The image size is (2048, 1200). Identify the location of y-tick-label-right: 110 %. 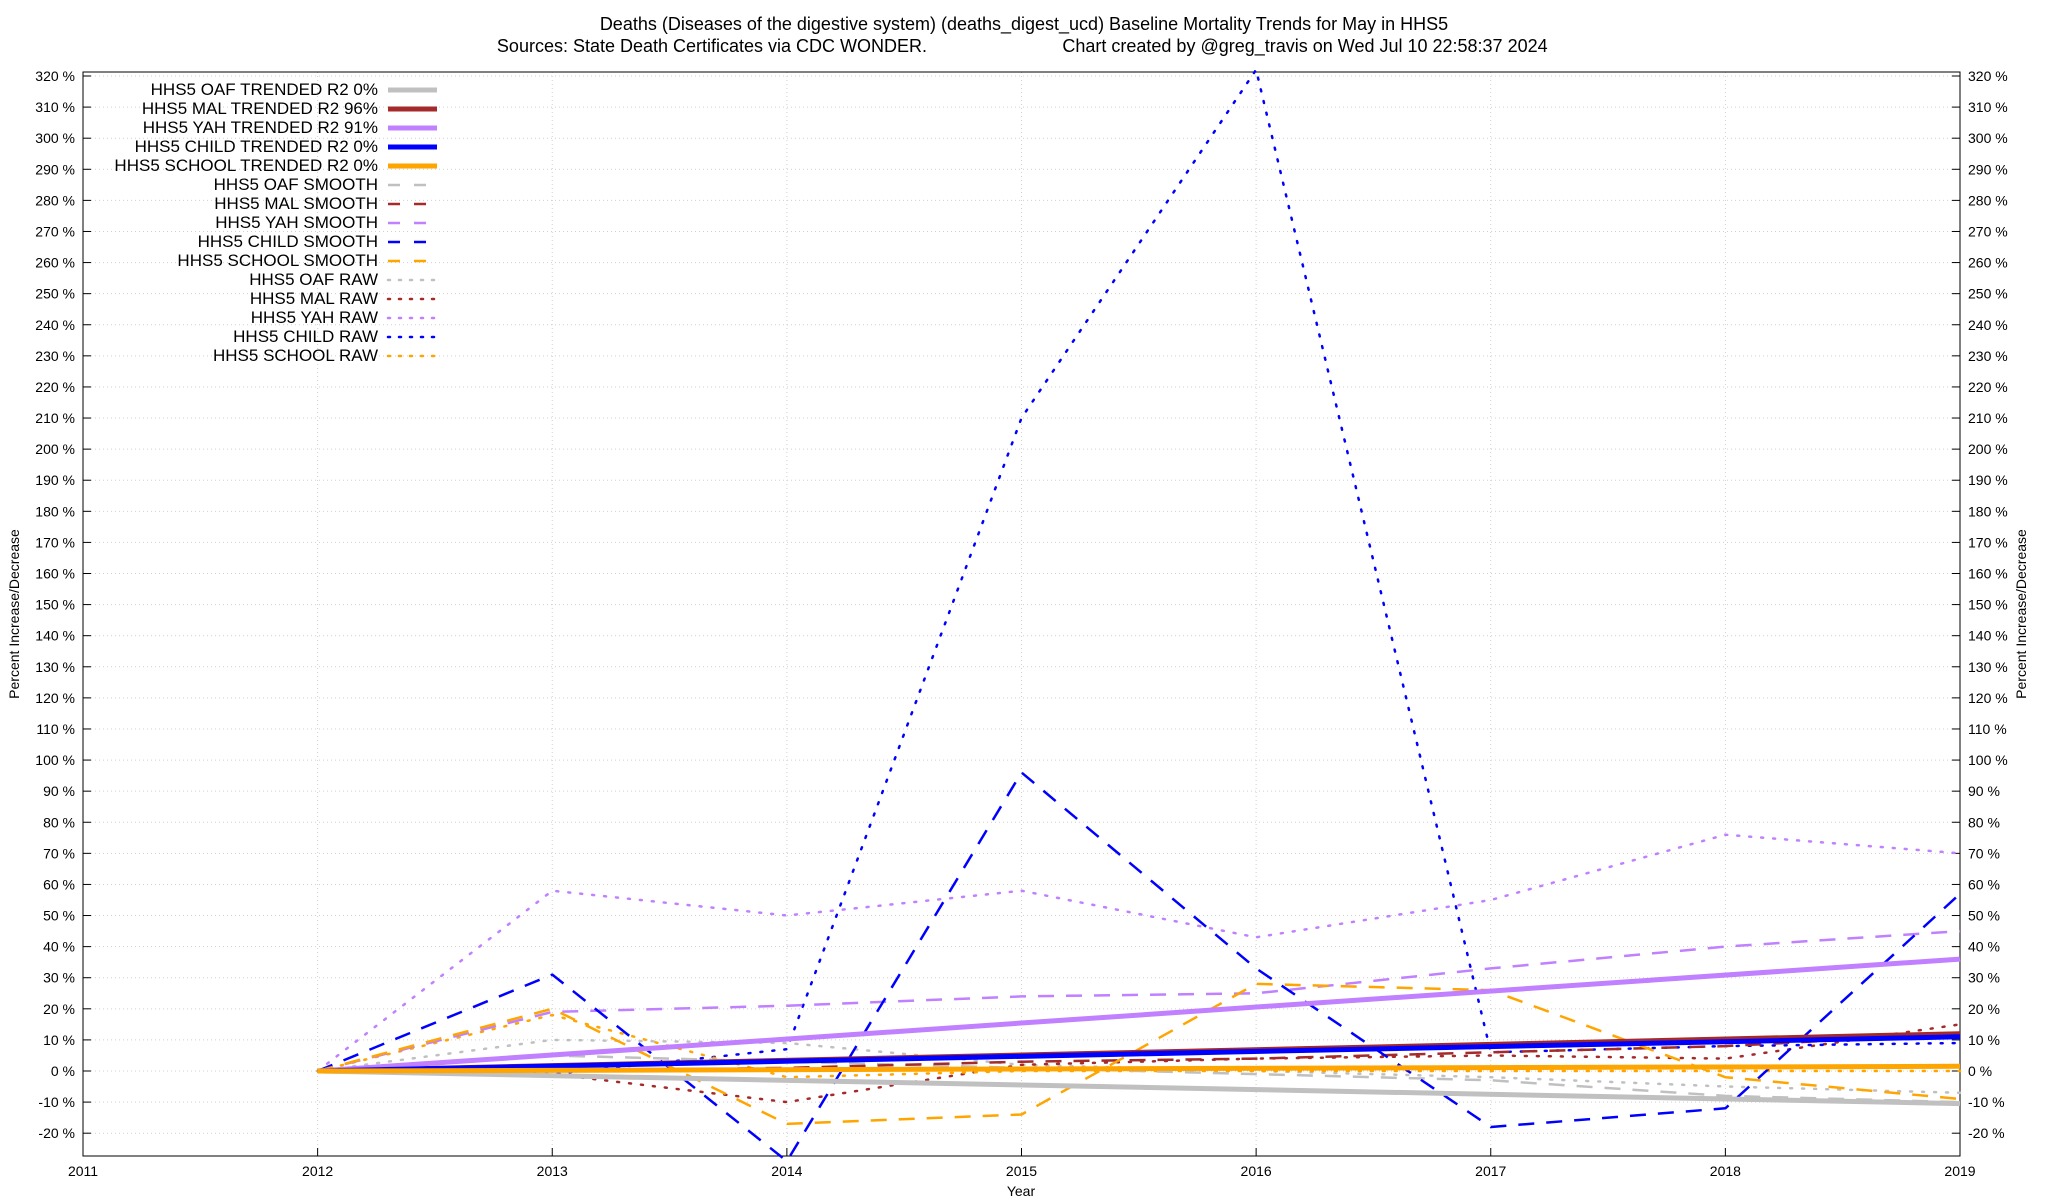
(1987, 729).